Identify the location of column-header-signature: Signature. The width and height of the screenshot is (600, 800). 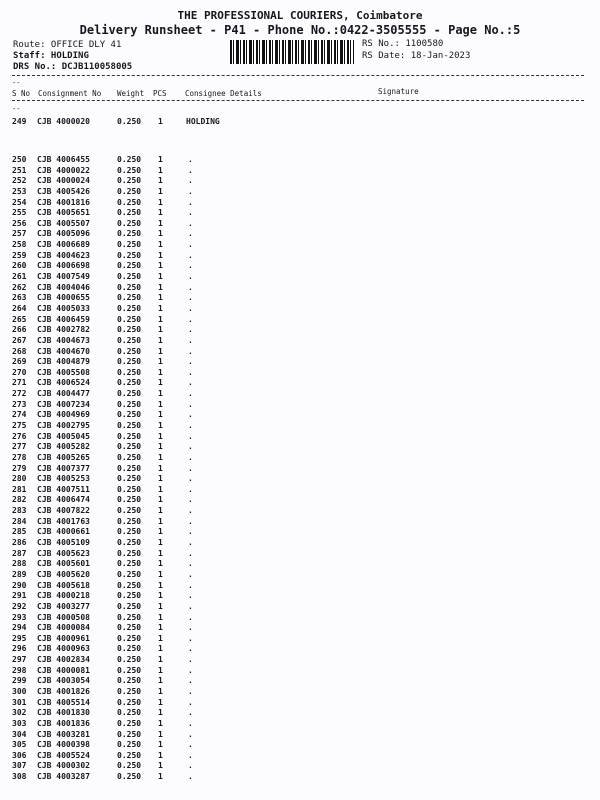
(398, 91).